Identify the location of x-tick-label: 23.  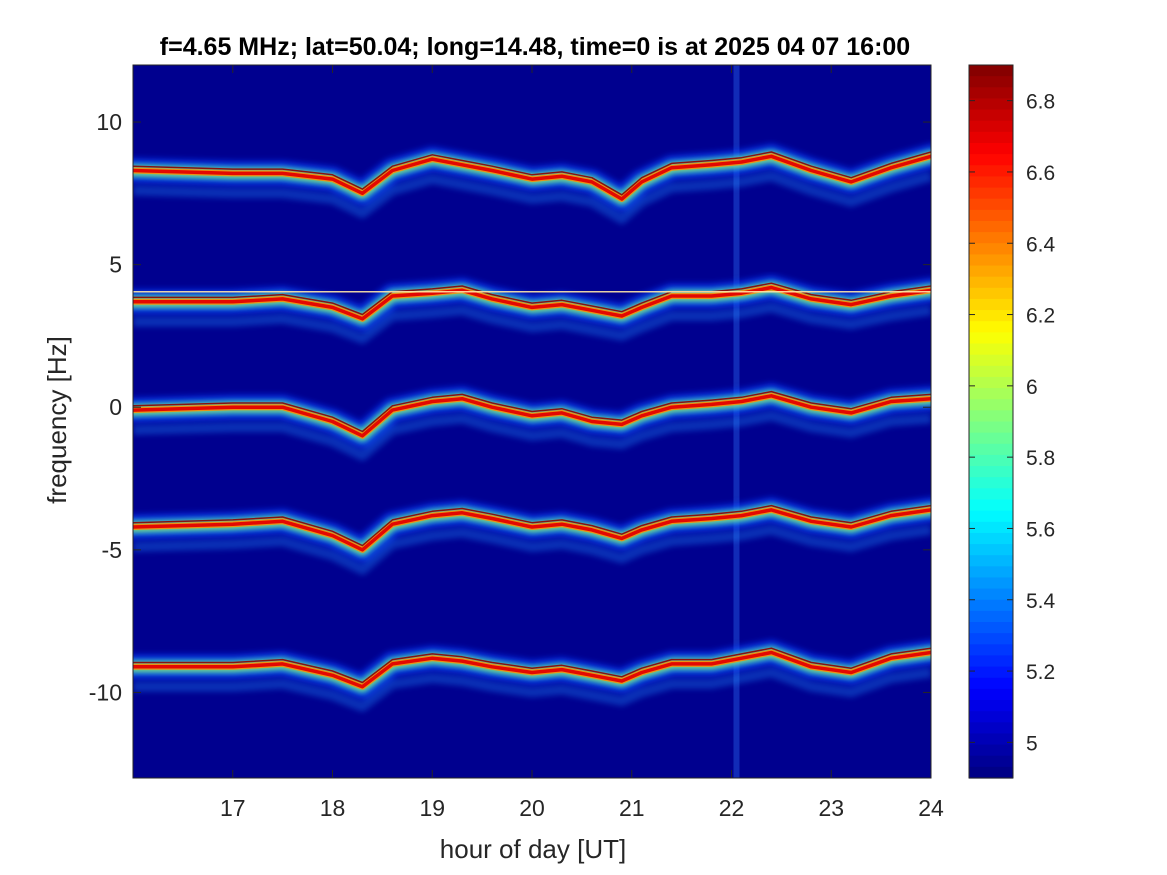
(831, 808).